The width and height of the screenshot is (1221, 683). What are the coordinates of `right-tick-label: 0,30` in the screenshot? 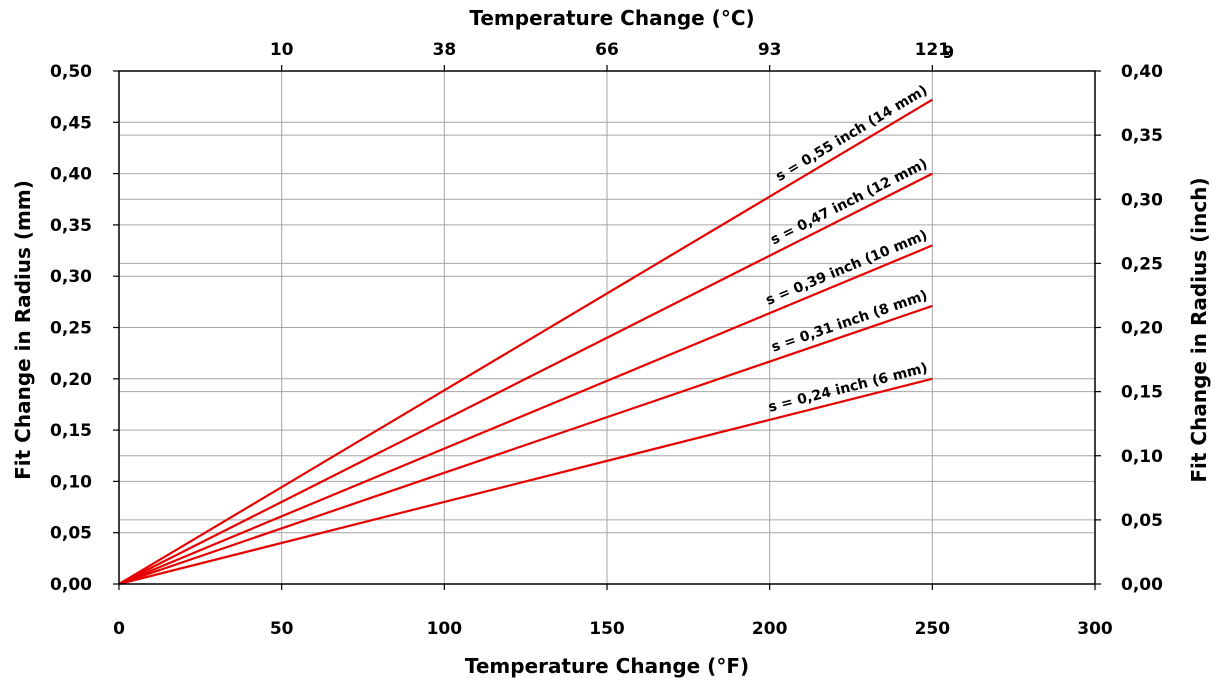 It's located at (1142, 200).